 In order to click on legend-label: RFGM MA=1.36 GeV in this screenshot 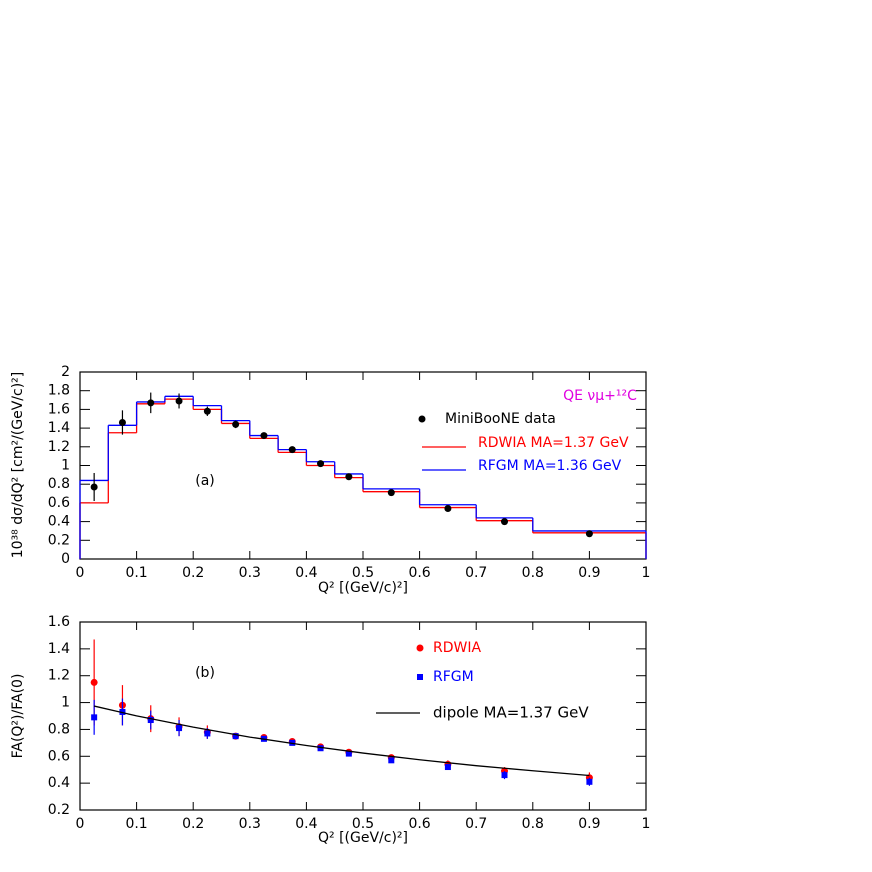, I will do `click(550, 466)`.